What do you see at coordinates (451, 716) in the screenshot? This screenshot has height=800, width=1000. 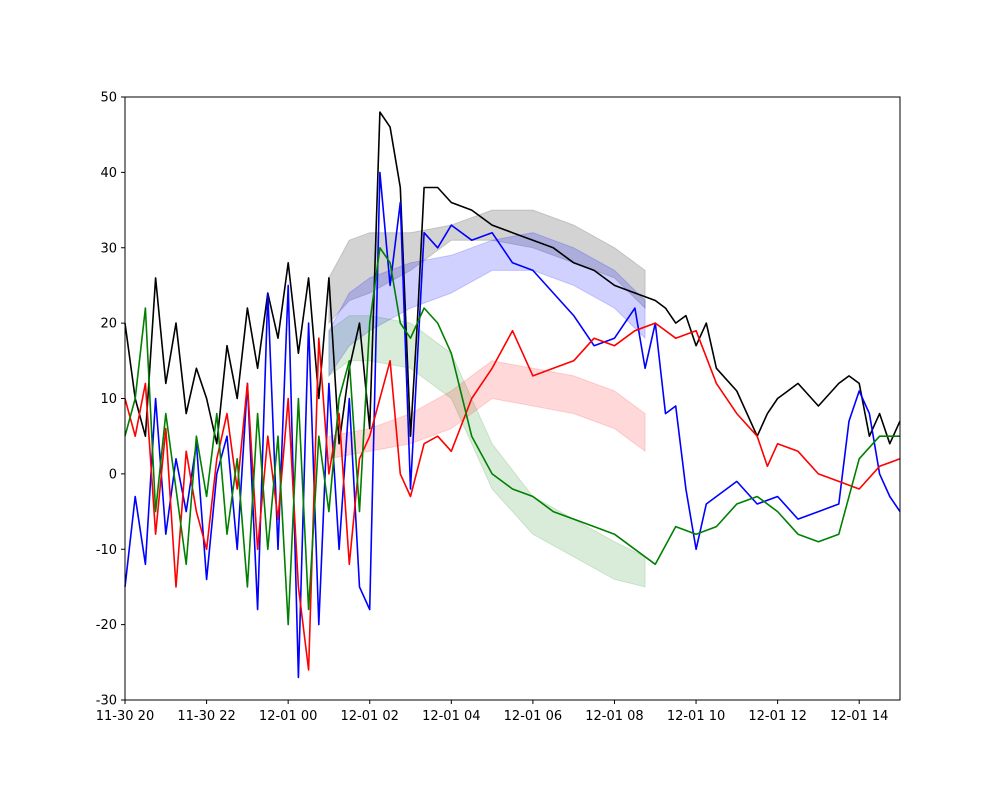 I see `x-tick-label: 12-01 04` at bounding box center [451, 716].